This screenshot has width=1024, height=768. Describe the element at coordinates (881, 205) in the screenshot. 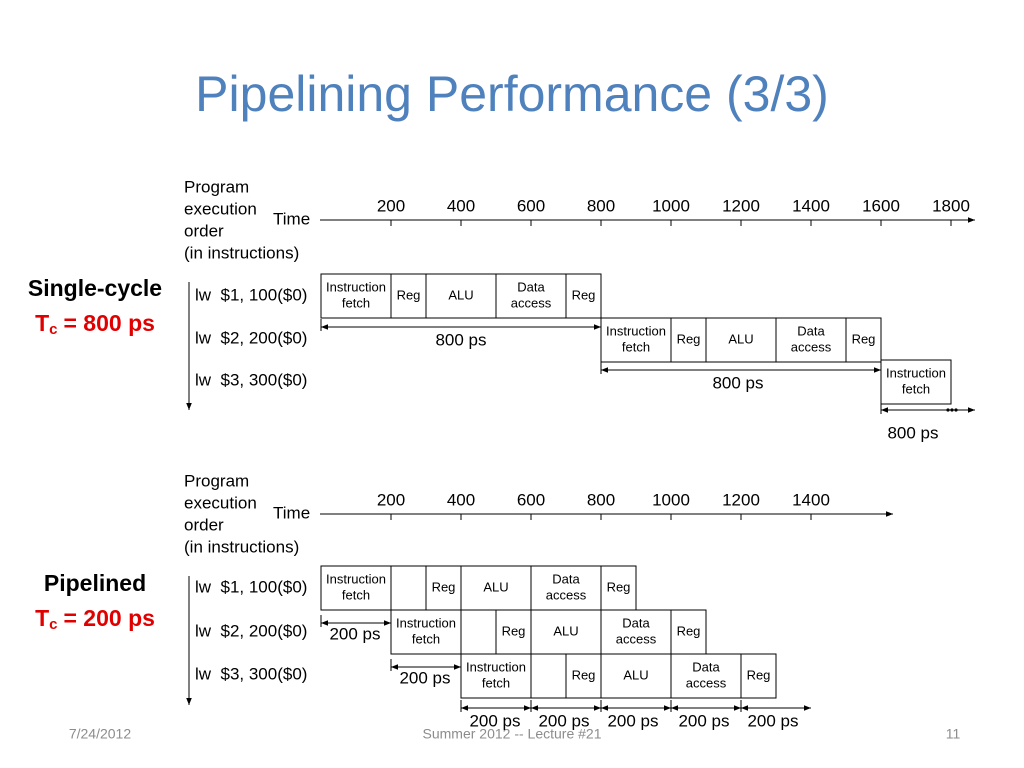

I see `time-tick-label: 1600` at that location.